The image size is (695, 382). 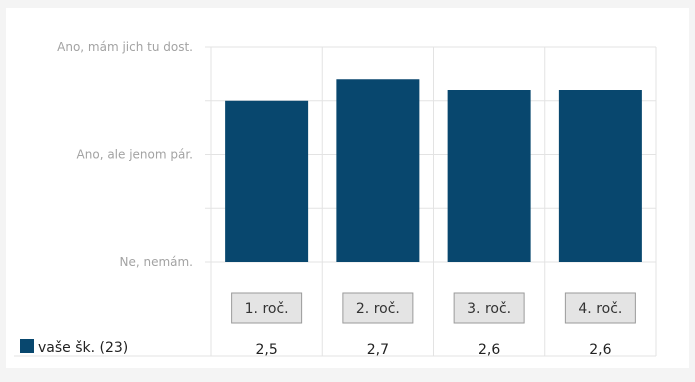 I want to click on y-tick-label: Ano, ale jenom pár., so click(x=135, y=155).